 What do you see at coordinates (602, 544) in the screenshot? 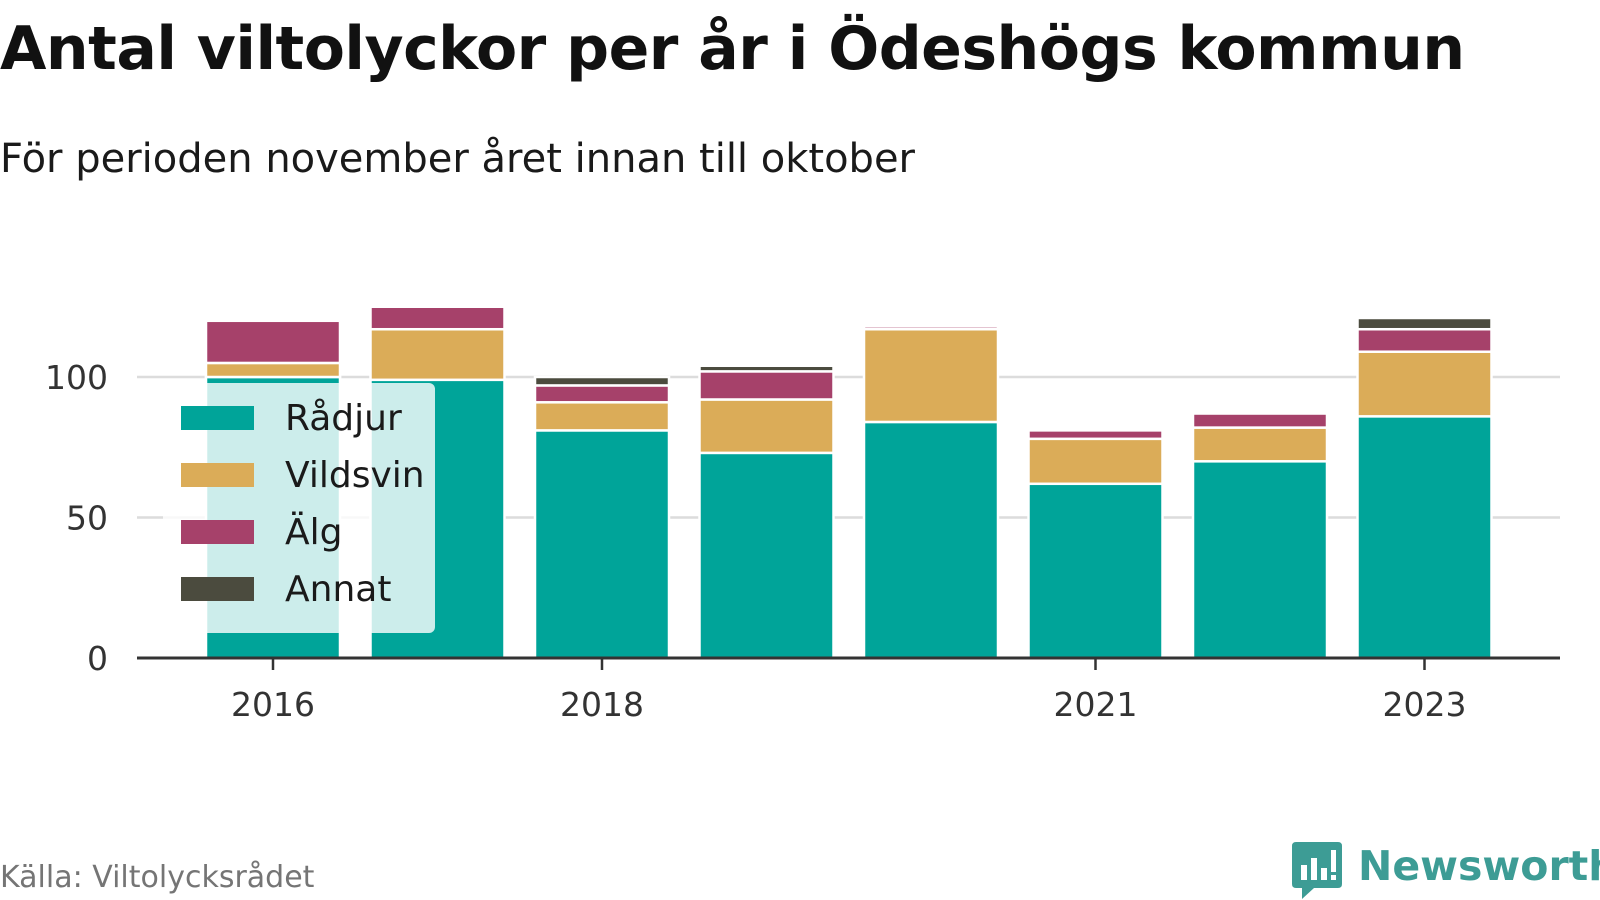
I see `bar-2018-Rådjur` at bounding box center [602, 544].